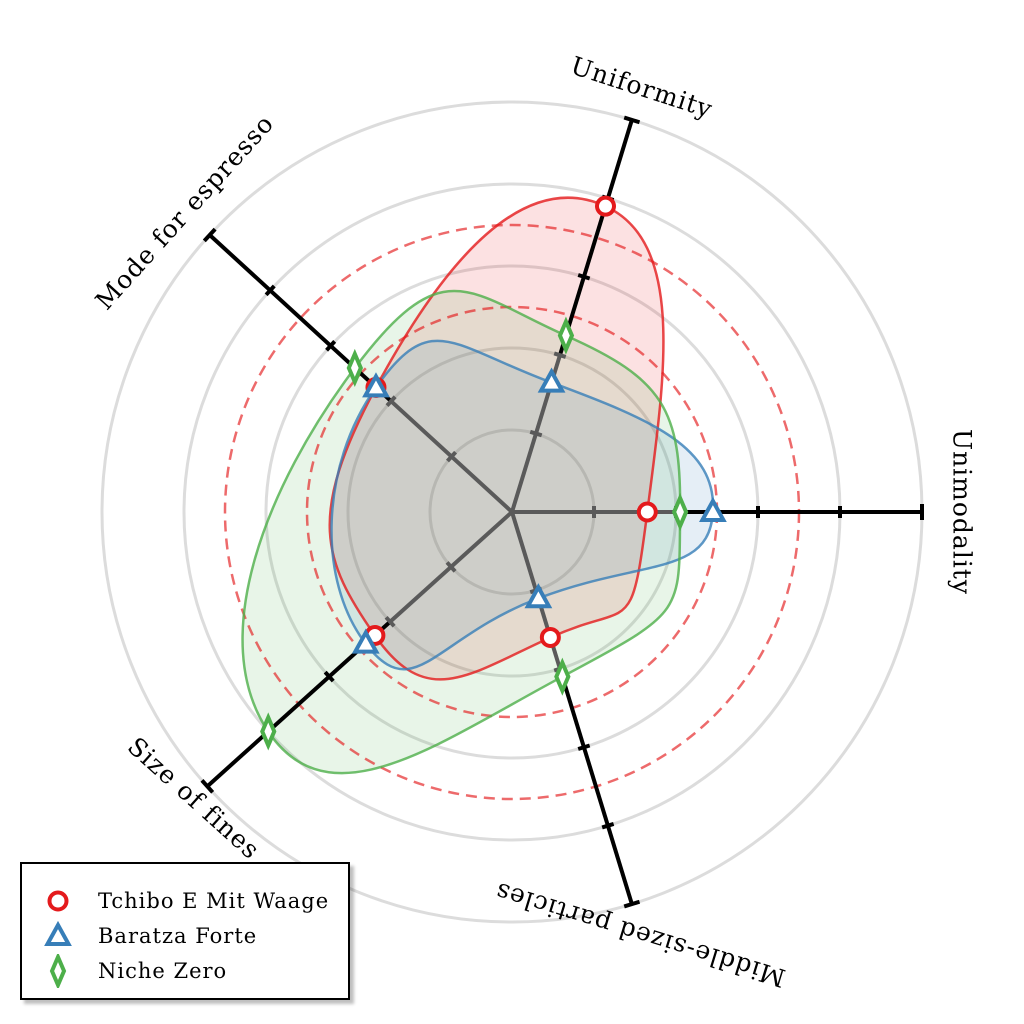 The width and height of the screenshot is (1024, 1024). Describe the element at coordinates (214, 901) in the screenshot. I see `legend-label-tchibo: Tchibo E Mit Waage` at that location.